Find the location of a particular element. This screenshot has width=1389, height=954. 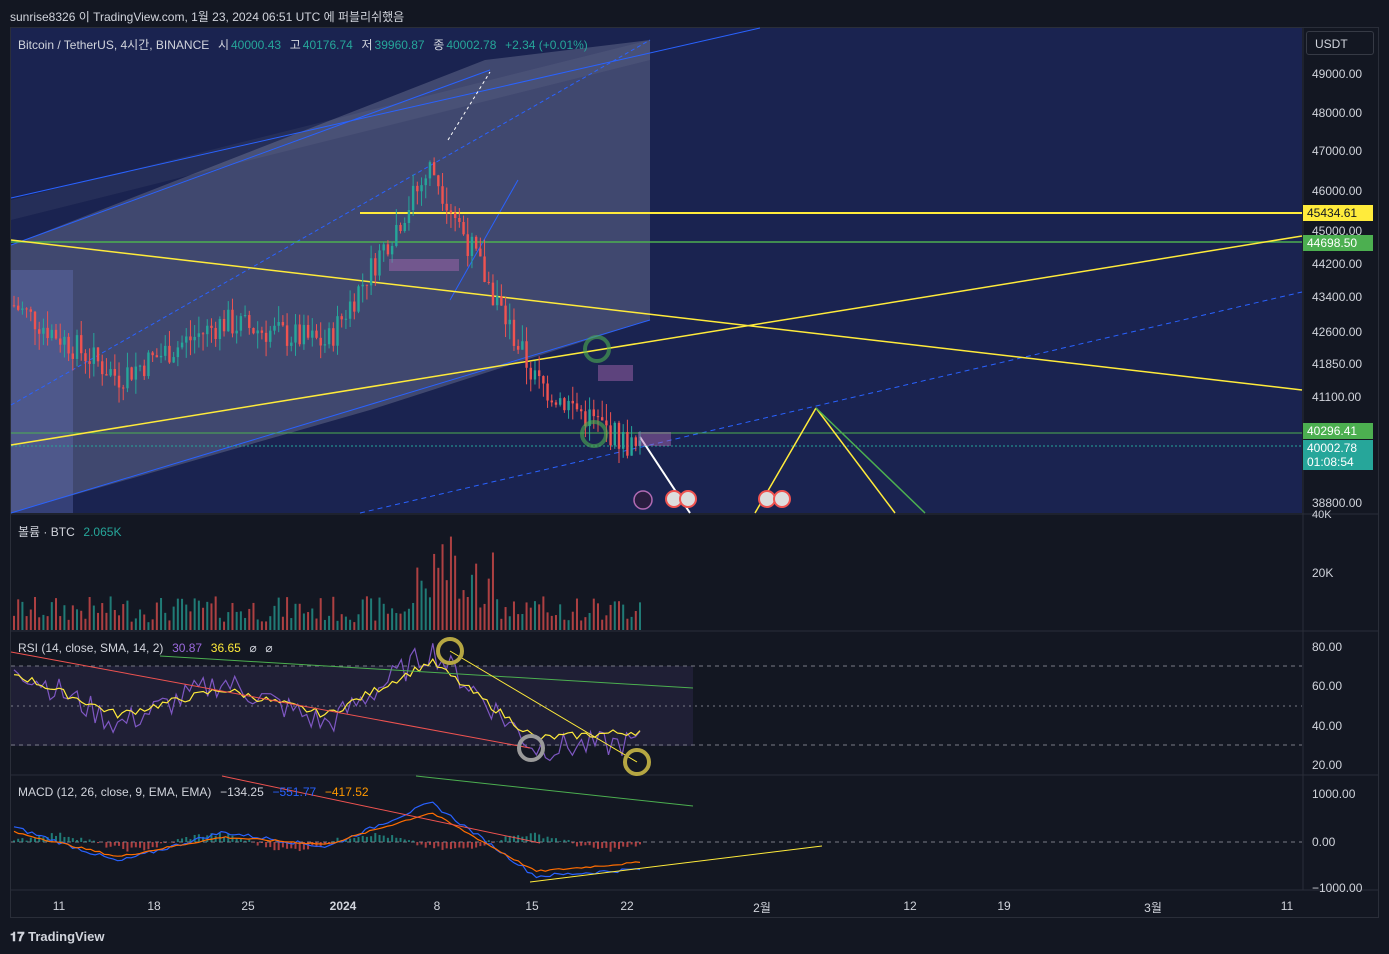

macd-label: MACD (12, 26, close, 9, EMA, EMA) is located at coordinates (115, 792).